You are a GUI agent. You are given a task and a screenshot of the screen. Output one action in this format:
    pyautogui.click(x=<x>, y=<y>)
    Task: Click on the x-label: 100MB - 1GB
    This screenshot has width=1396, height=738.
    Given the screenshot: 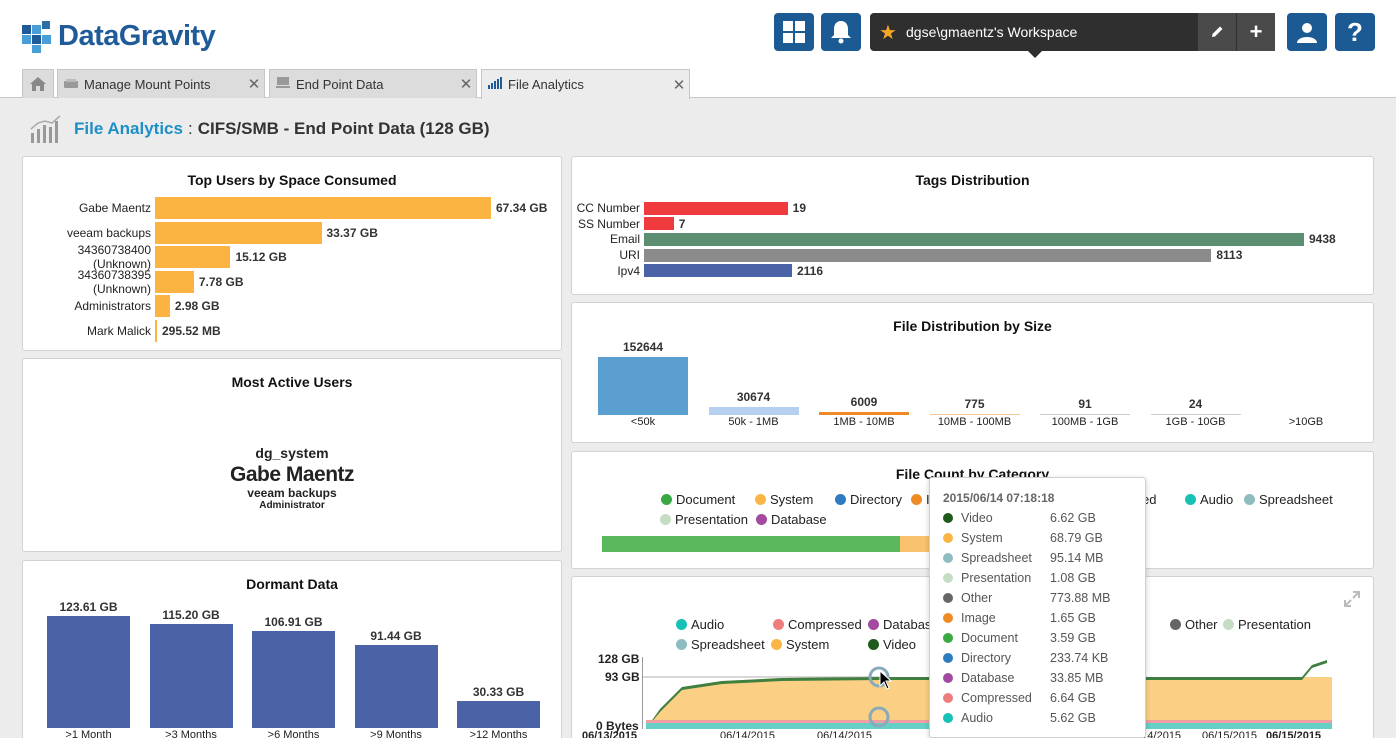 What is the action you would take?
    pyautogui.click(x=1085, y=422)
    